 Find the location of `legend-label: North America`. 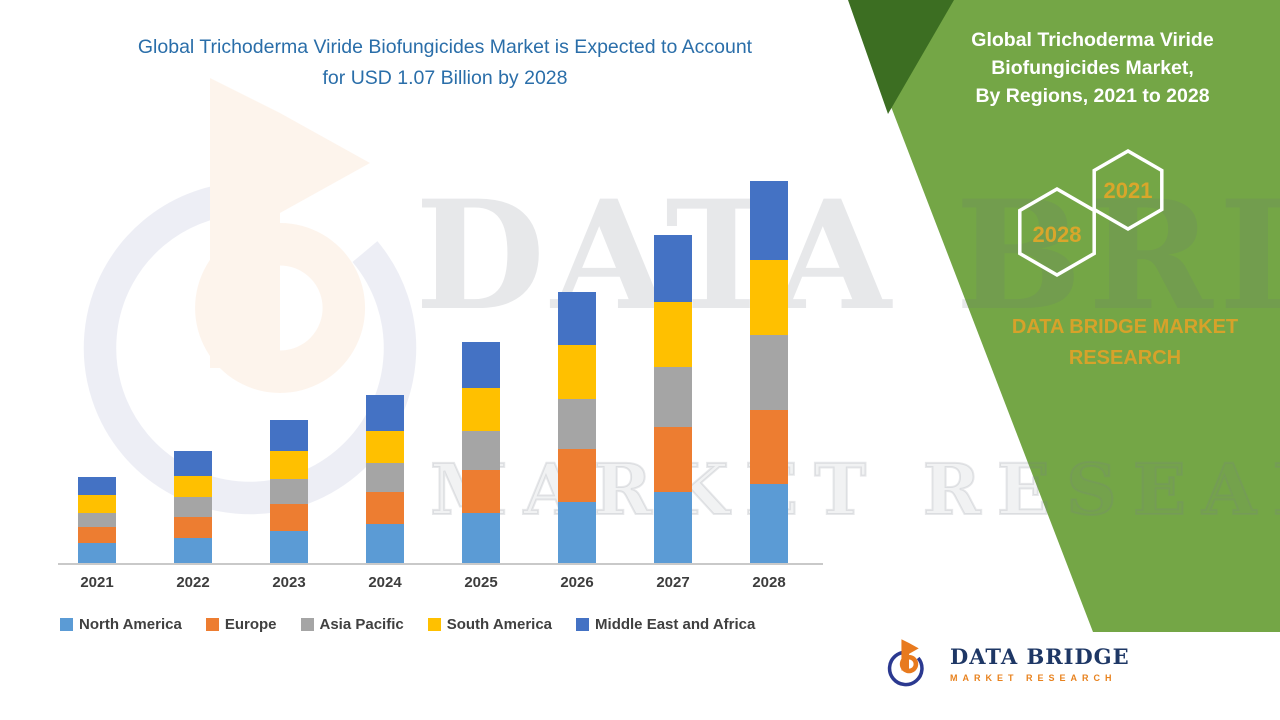

legend-label: North America is located at coordinates (130, 624).